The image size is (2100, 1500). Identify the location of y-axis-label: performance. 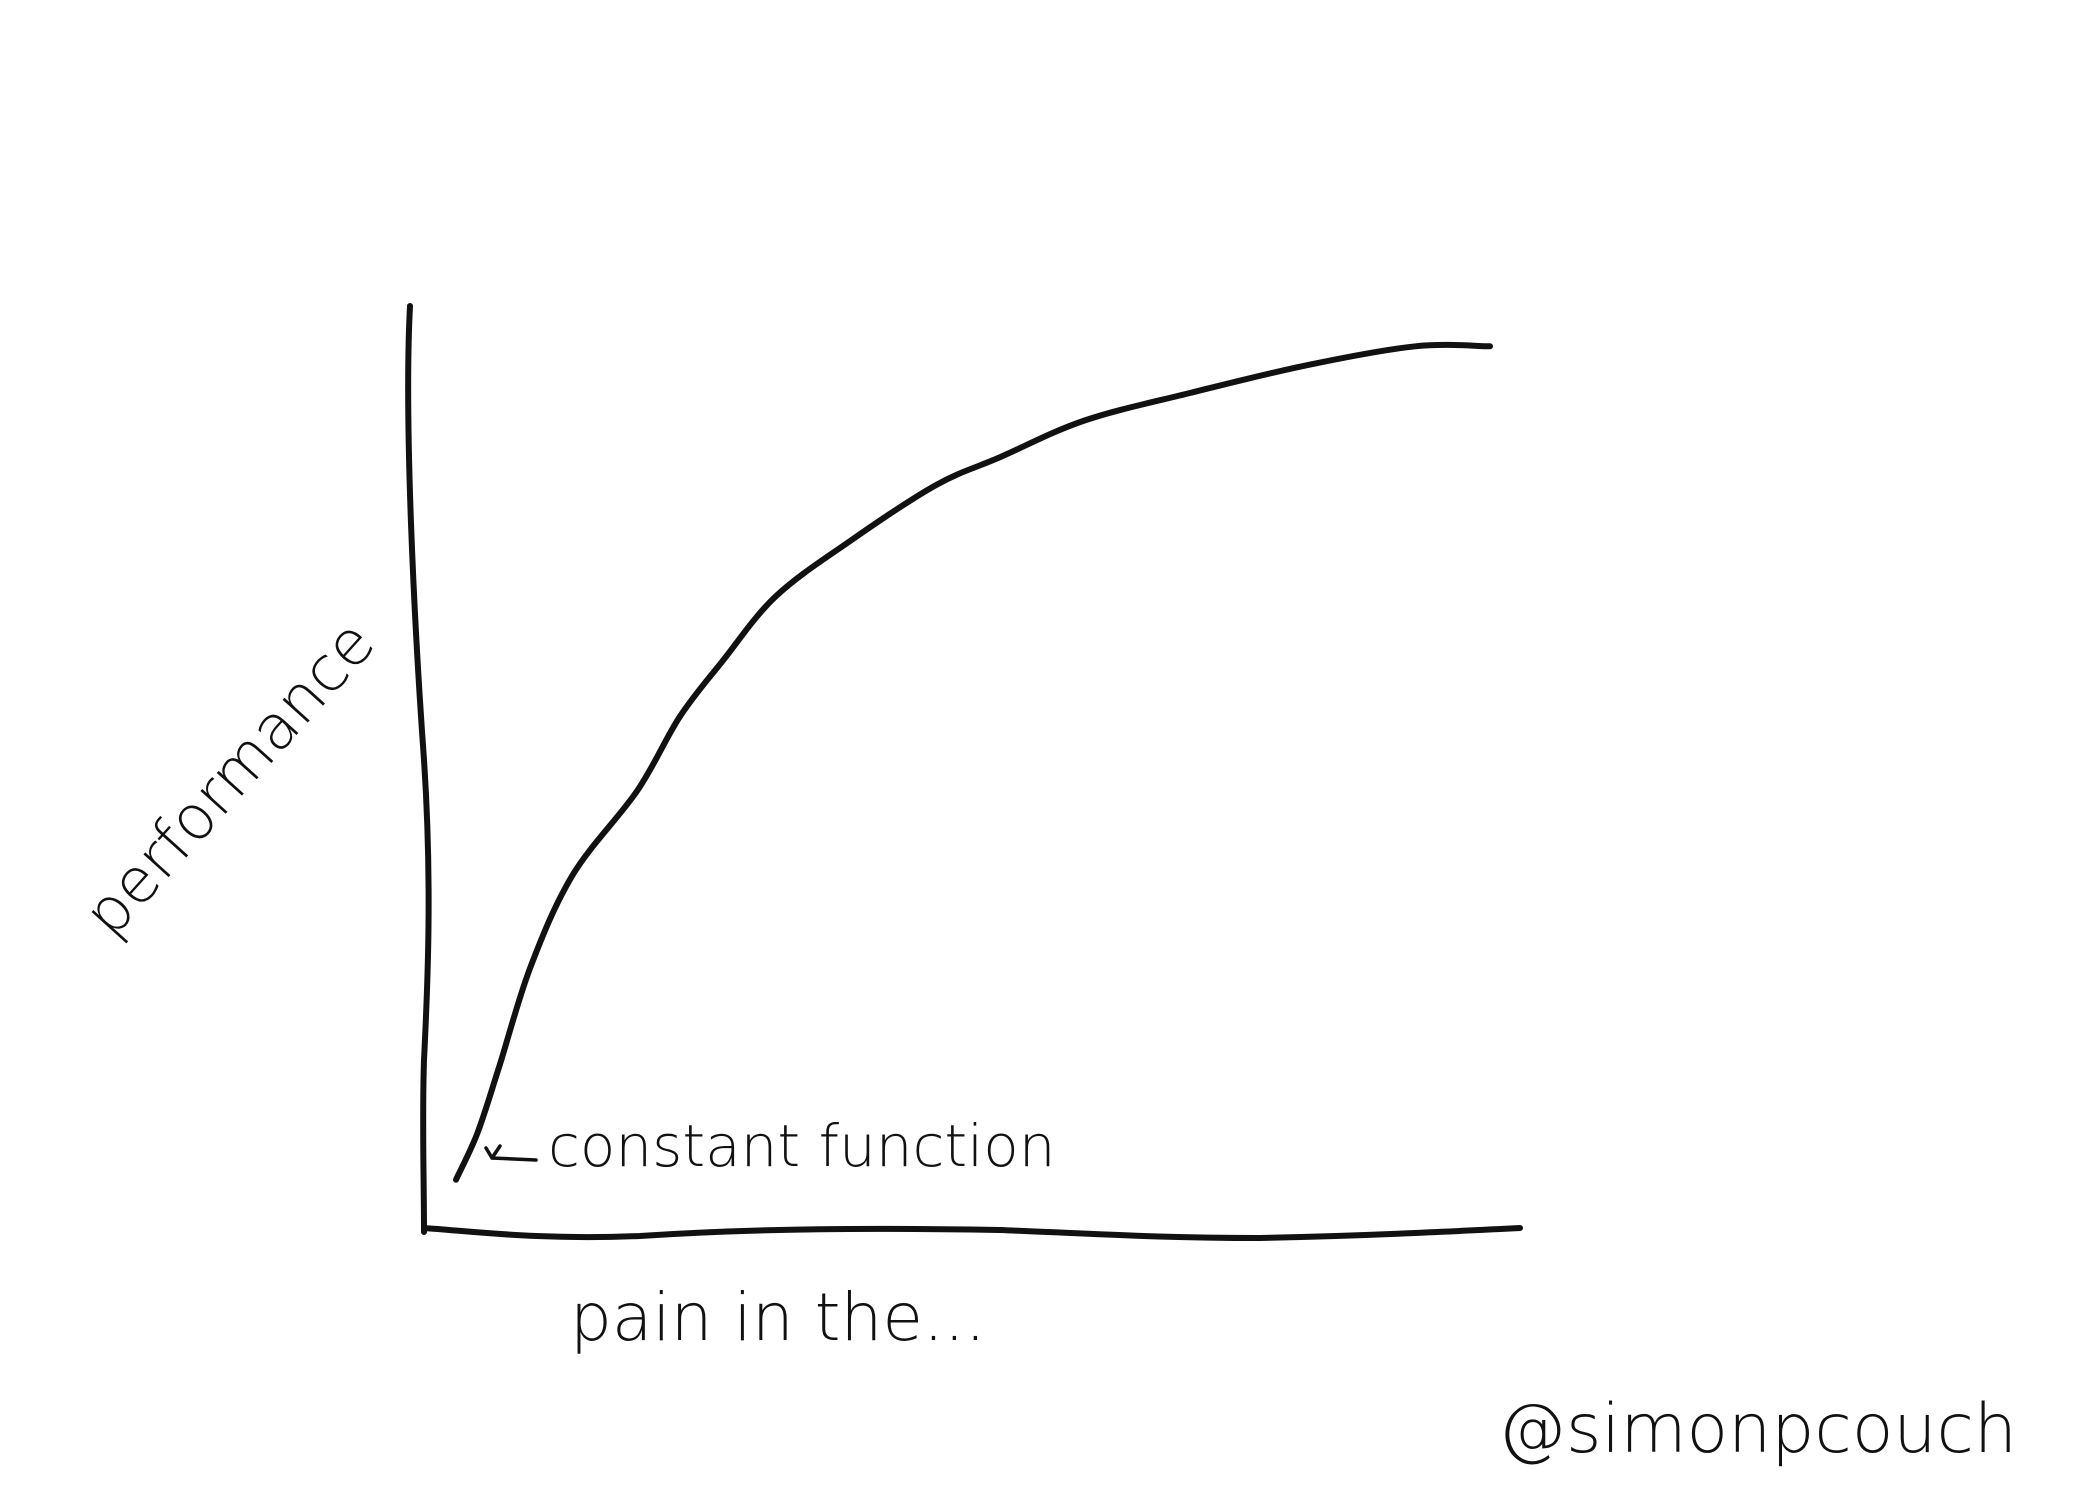
(229, 778).